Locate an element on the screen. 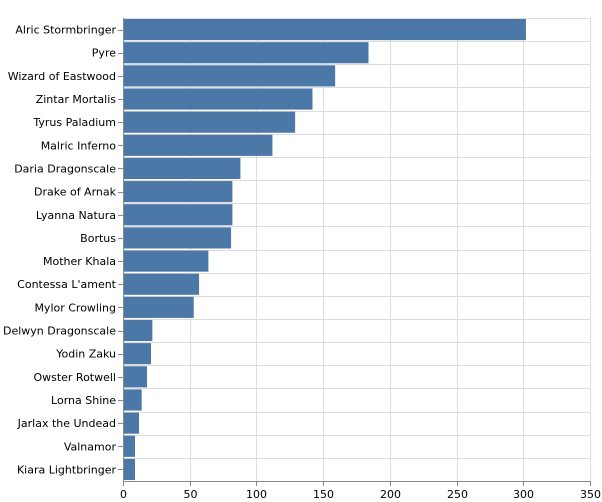  x-tick-label: 100 is located at coordinates (256, 494).